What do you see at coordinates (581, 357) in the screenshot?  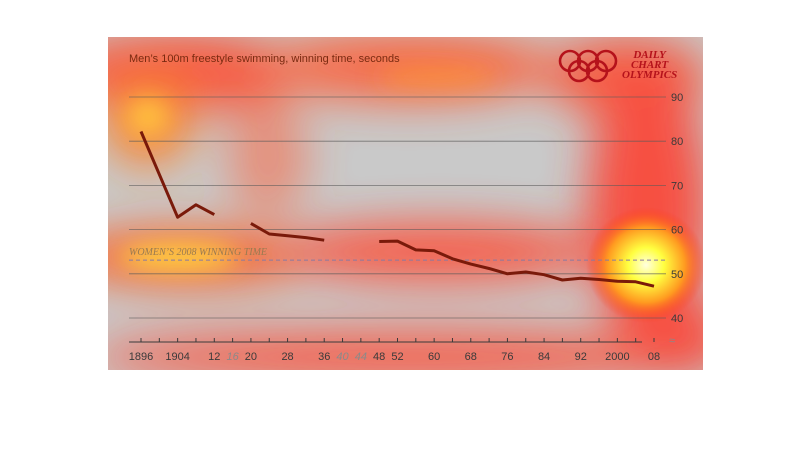 I see `x-tick-label-92: 92` at bounding box center [581, 357].